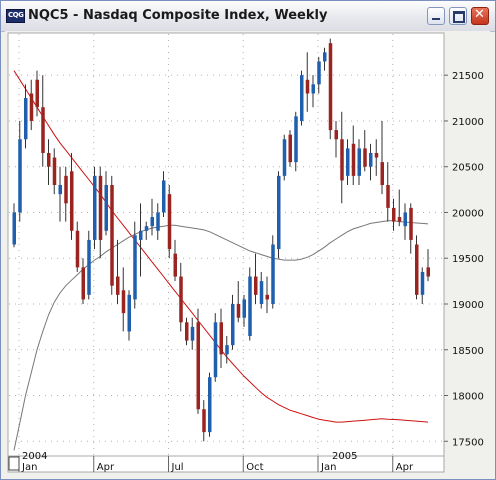 The width and height of the screenshot is (496, 480). What do you see at coordinates (178, 15) in the screenshot?
I see `window-title: NQC5 - Nasdaq Composite Index, Weekly` at bounding box center [178, 15].